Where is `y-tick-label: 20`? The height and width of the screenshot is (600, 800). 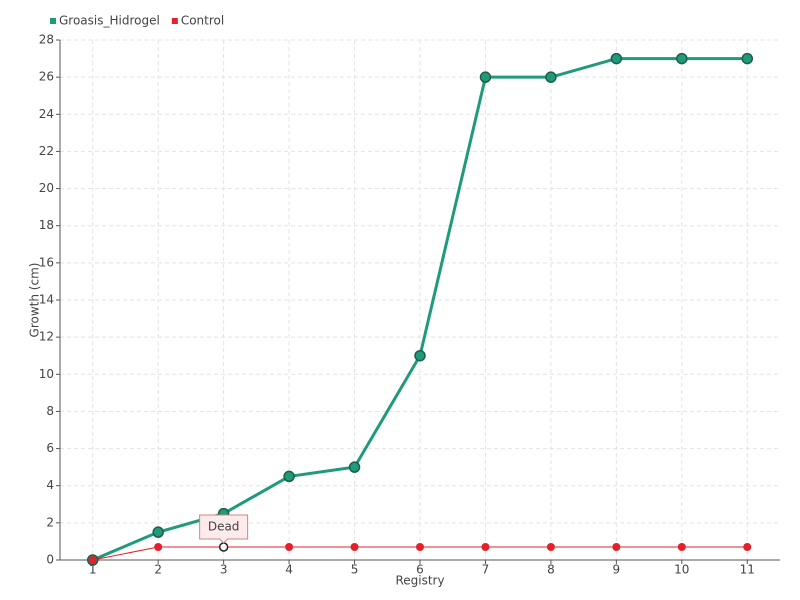
y-tick-label: 20 is located at coordinates (46, 188).